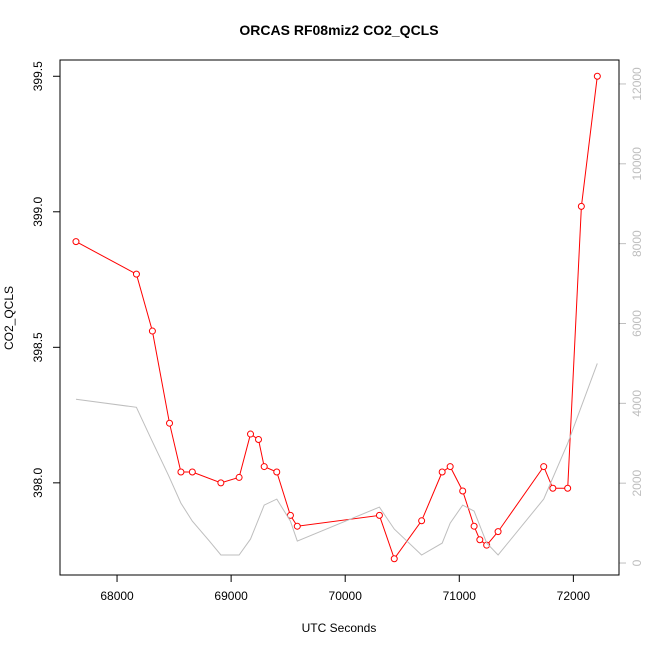 The width and height of the screenshot is (650, 650). I want to click on y-tick-label: 399.0, so click(38, 211).